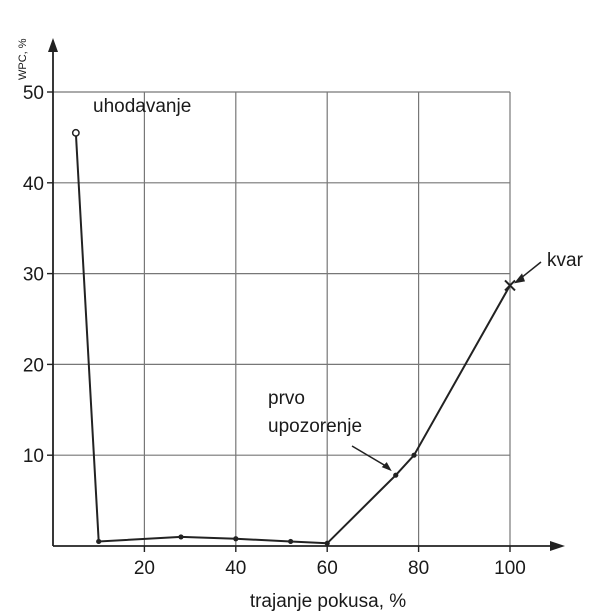 Image resolution: width=600 pixels, height=614 pixels. What do you see at coordinates (53, 45) in the screenshot?
I see `y-axis-arrow` at bounding box center [53, 45].